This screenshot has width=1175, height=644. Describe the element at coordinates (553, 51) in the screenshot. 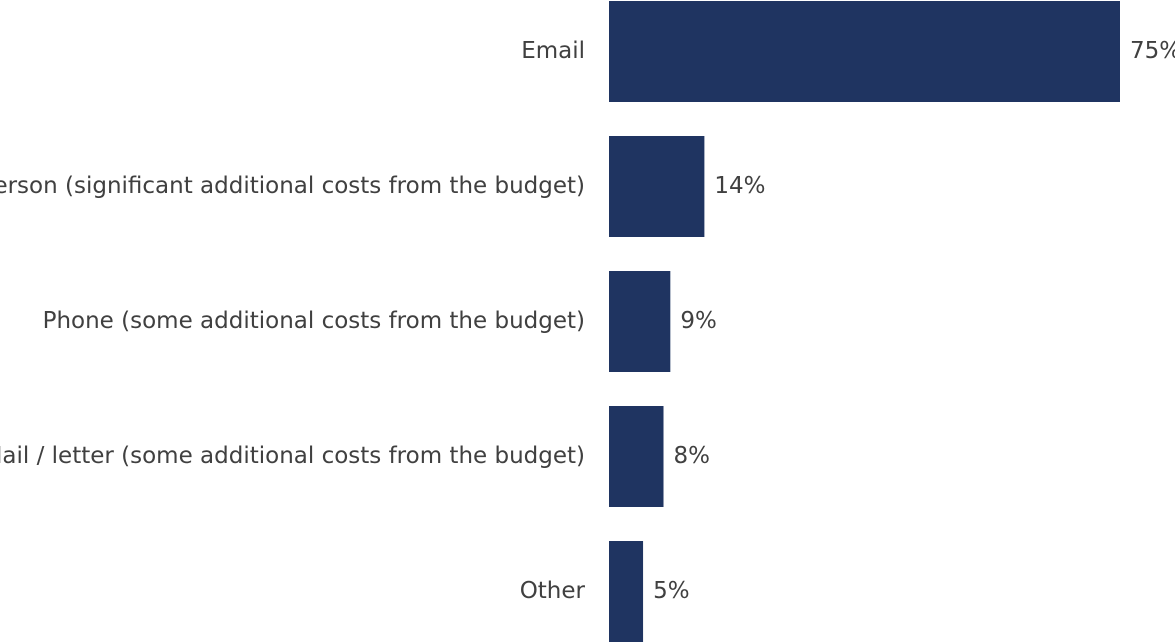

I see `category-label-0: Email` at that location.